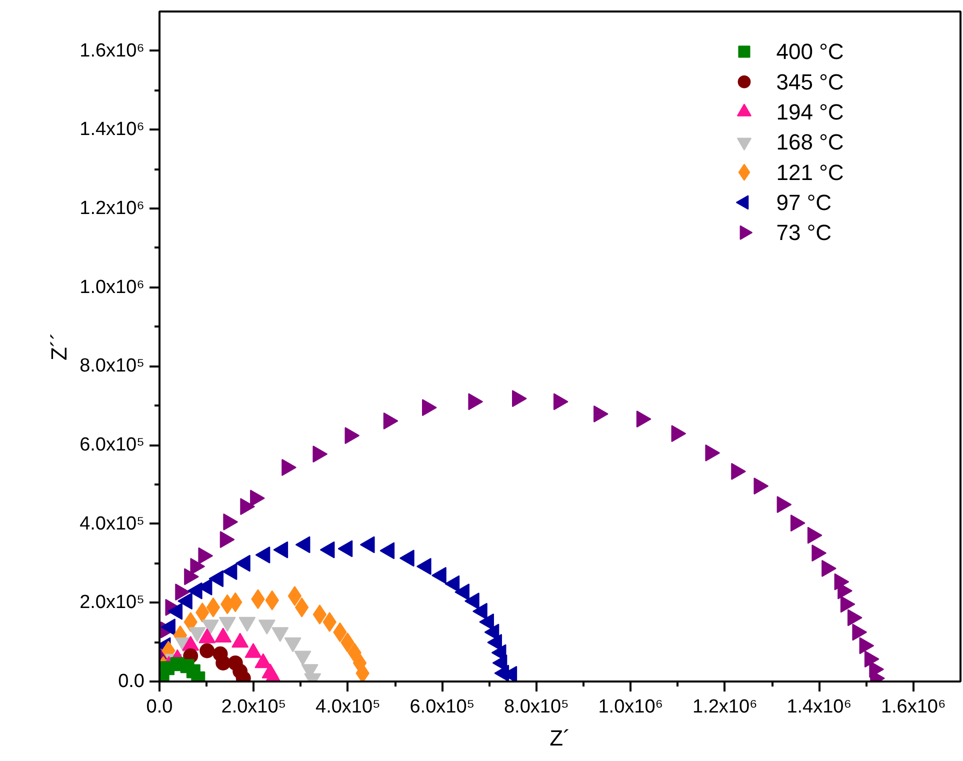  What do you see at coordinates (810, 142) in the screenshot?
I see `legend-label: 168 °C` at bounding box center [810, 142].